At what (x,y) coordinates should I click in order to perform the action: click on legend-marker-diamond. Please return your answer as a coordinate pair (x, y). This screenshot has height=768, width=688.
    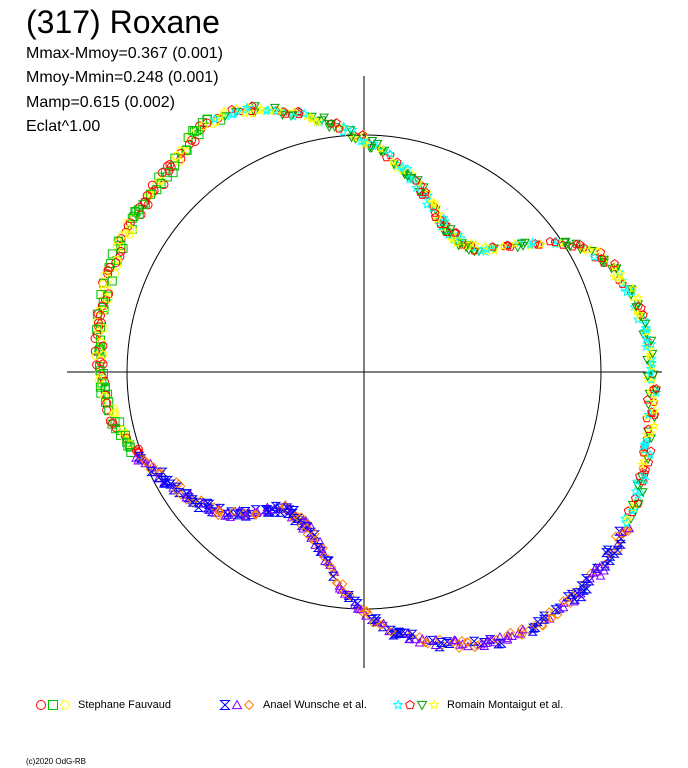
    Looking at the image, I should click on (249, 705).